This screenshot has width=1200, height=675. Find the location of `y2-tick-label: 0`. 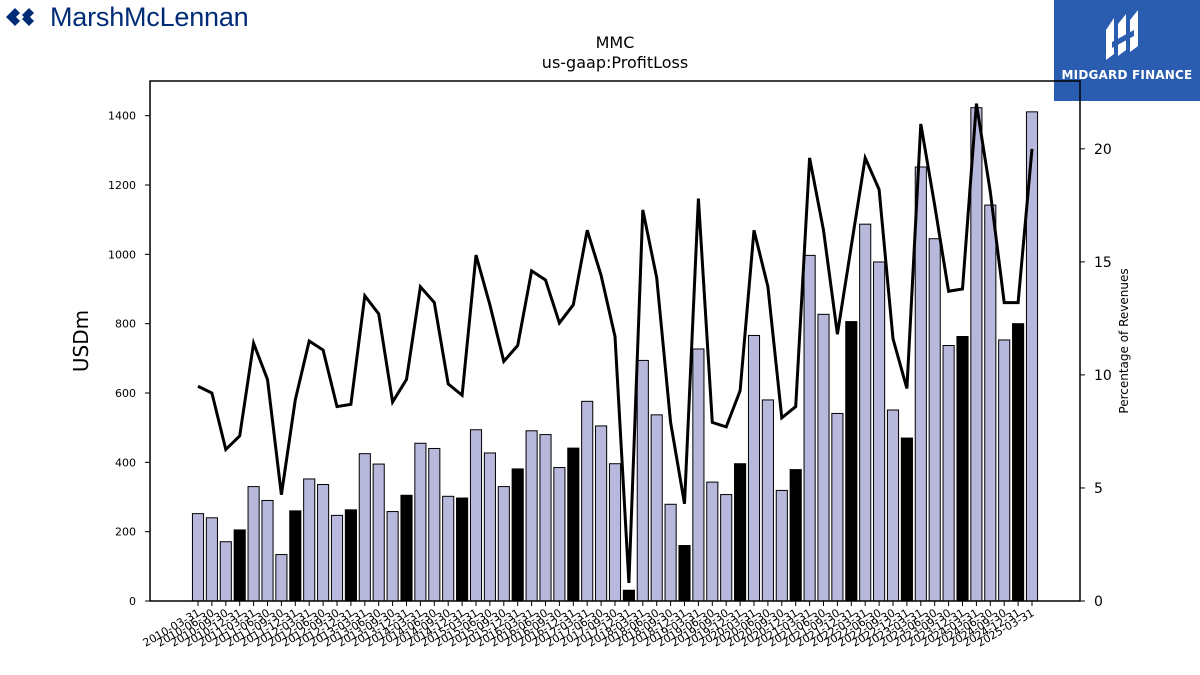

y2-tick-label: 0 is located at coordinates (1098, 602).